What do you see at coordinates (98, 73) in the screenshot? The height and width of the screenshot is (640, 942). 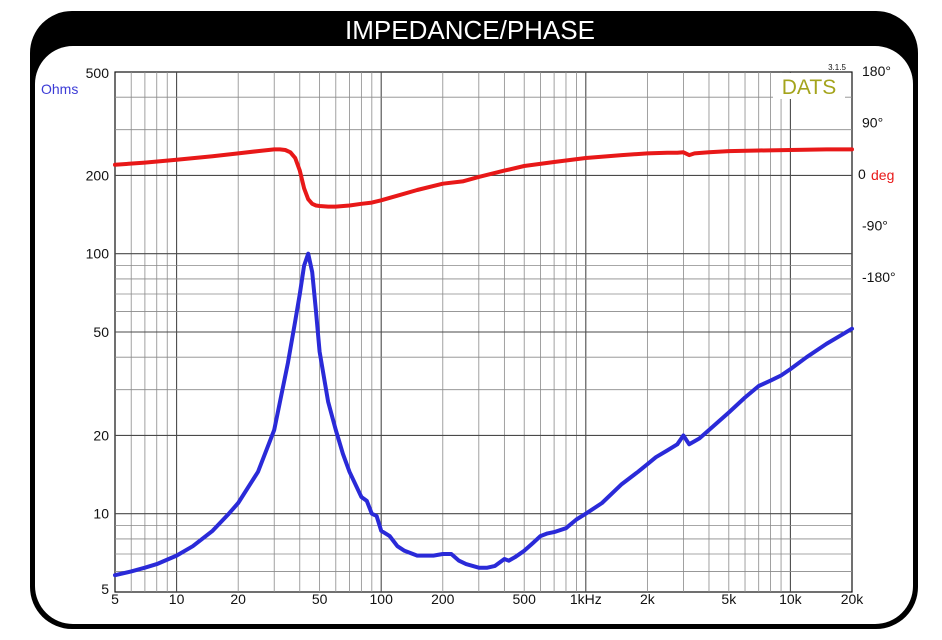 I see `ohms-tick-label: 500` at bounding box center [98, 73].